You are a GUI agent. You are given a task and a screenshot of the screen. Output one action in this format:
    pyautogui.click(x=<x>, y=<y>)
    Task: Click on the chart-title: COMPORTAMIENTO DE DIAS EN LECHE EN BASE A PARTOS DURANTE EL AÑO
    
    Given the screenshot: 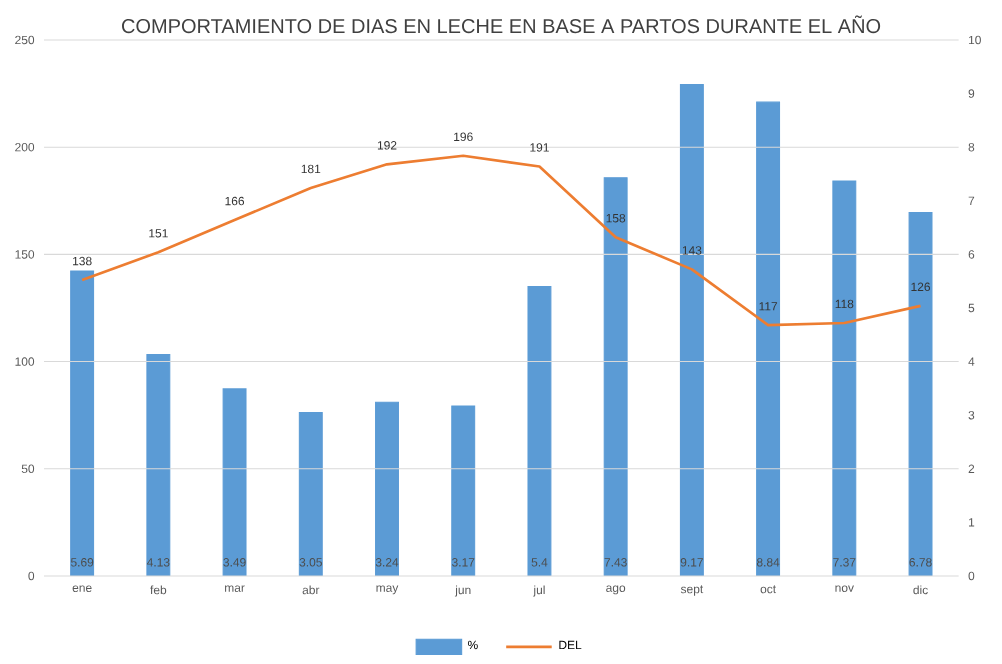 What is the action you would take?
    pyautogui.click(x=501, y=24)
    